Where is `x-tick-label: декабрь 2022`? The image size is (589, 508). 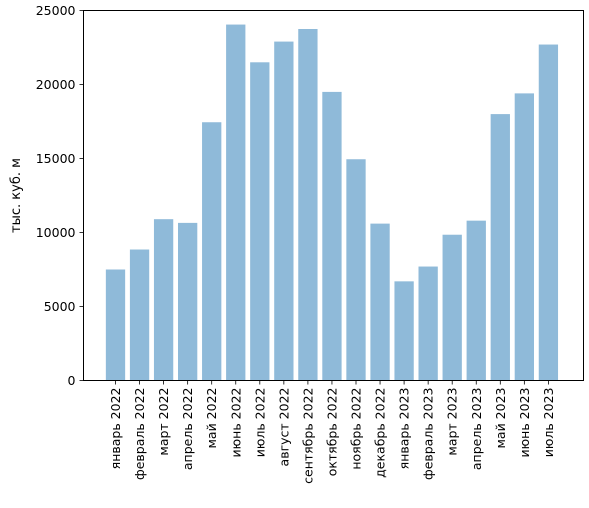 x-tick-label: декабрь 2022 is located at coordinates (380, 433).